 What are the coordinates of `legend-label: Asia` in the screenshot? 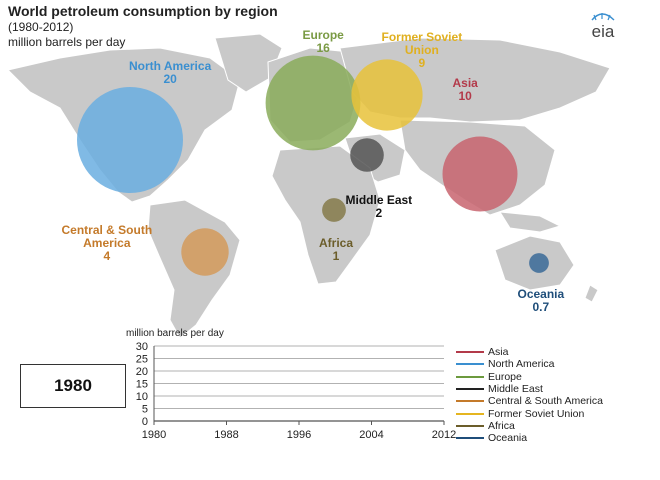 It's located at (498, 352).